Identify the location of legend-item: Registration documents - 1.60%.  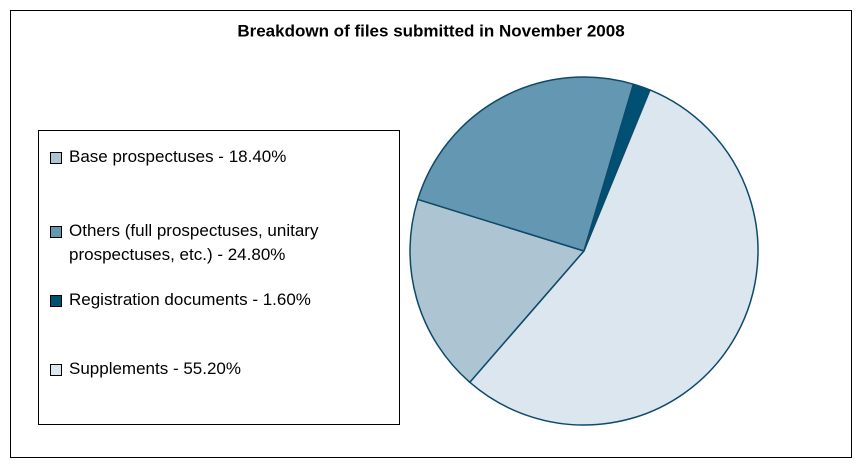
(222, 300).